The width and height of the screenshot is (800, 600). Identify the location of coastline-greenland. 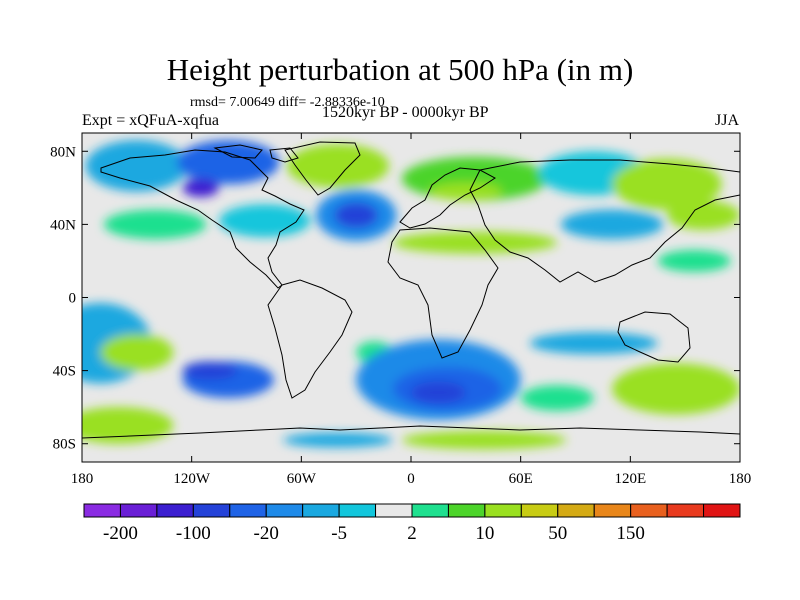
(322, 168).